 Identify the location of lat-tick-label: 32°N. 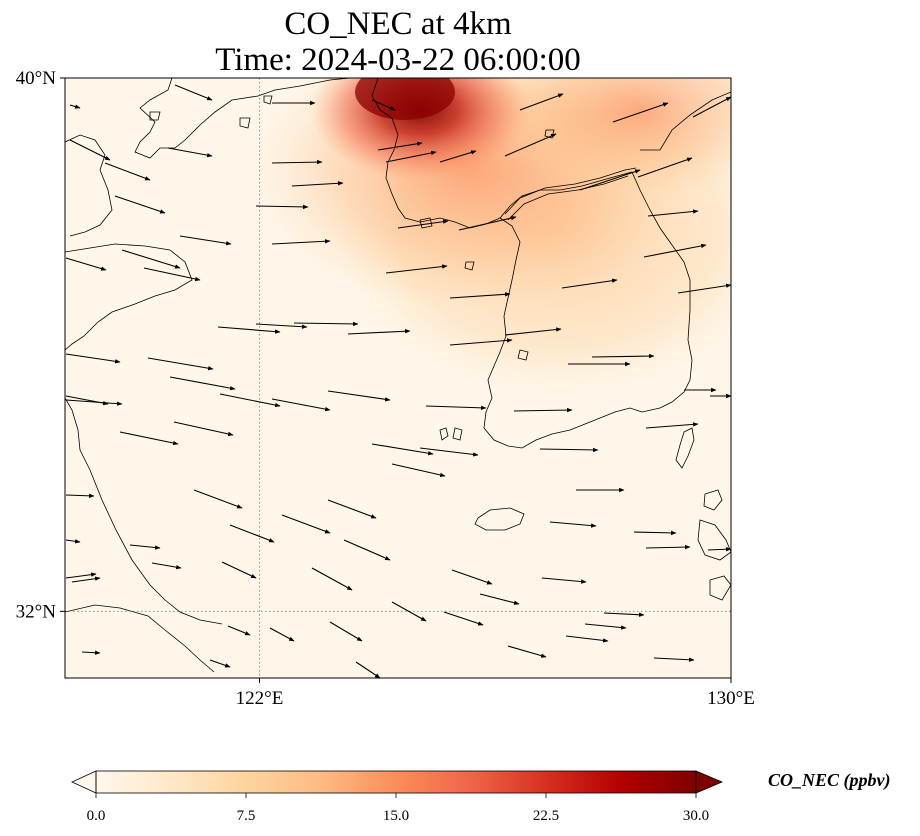
(36, 611).